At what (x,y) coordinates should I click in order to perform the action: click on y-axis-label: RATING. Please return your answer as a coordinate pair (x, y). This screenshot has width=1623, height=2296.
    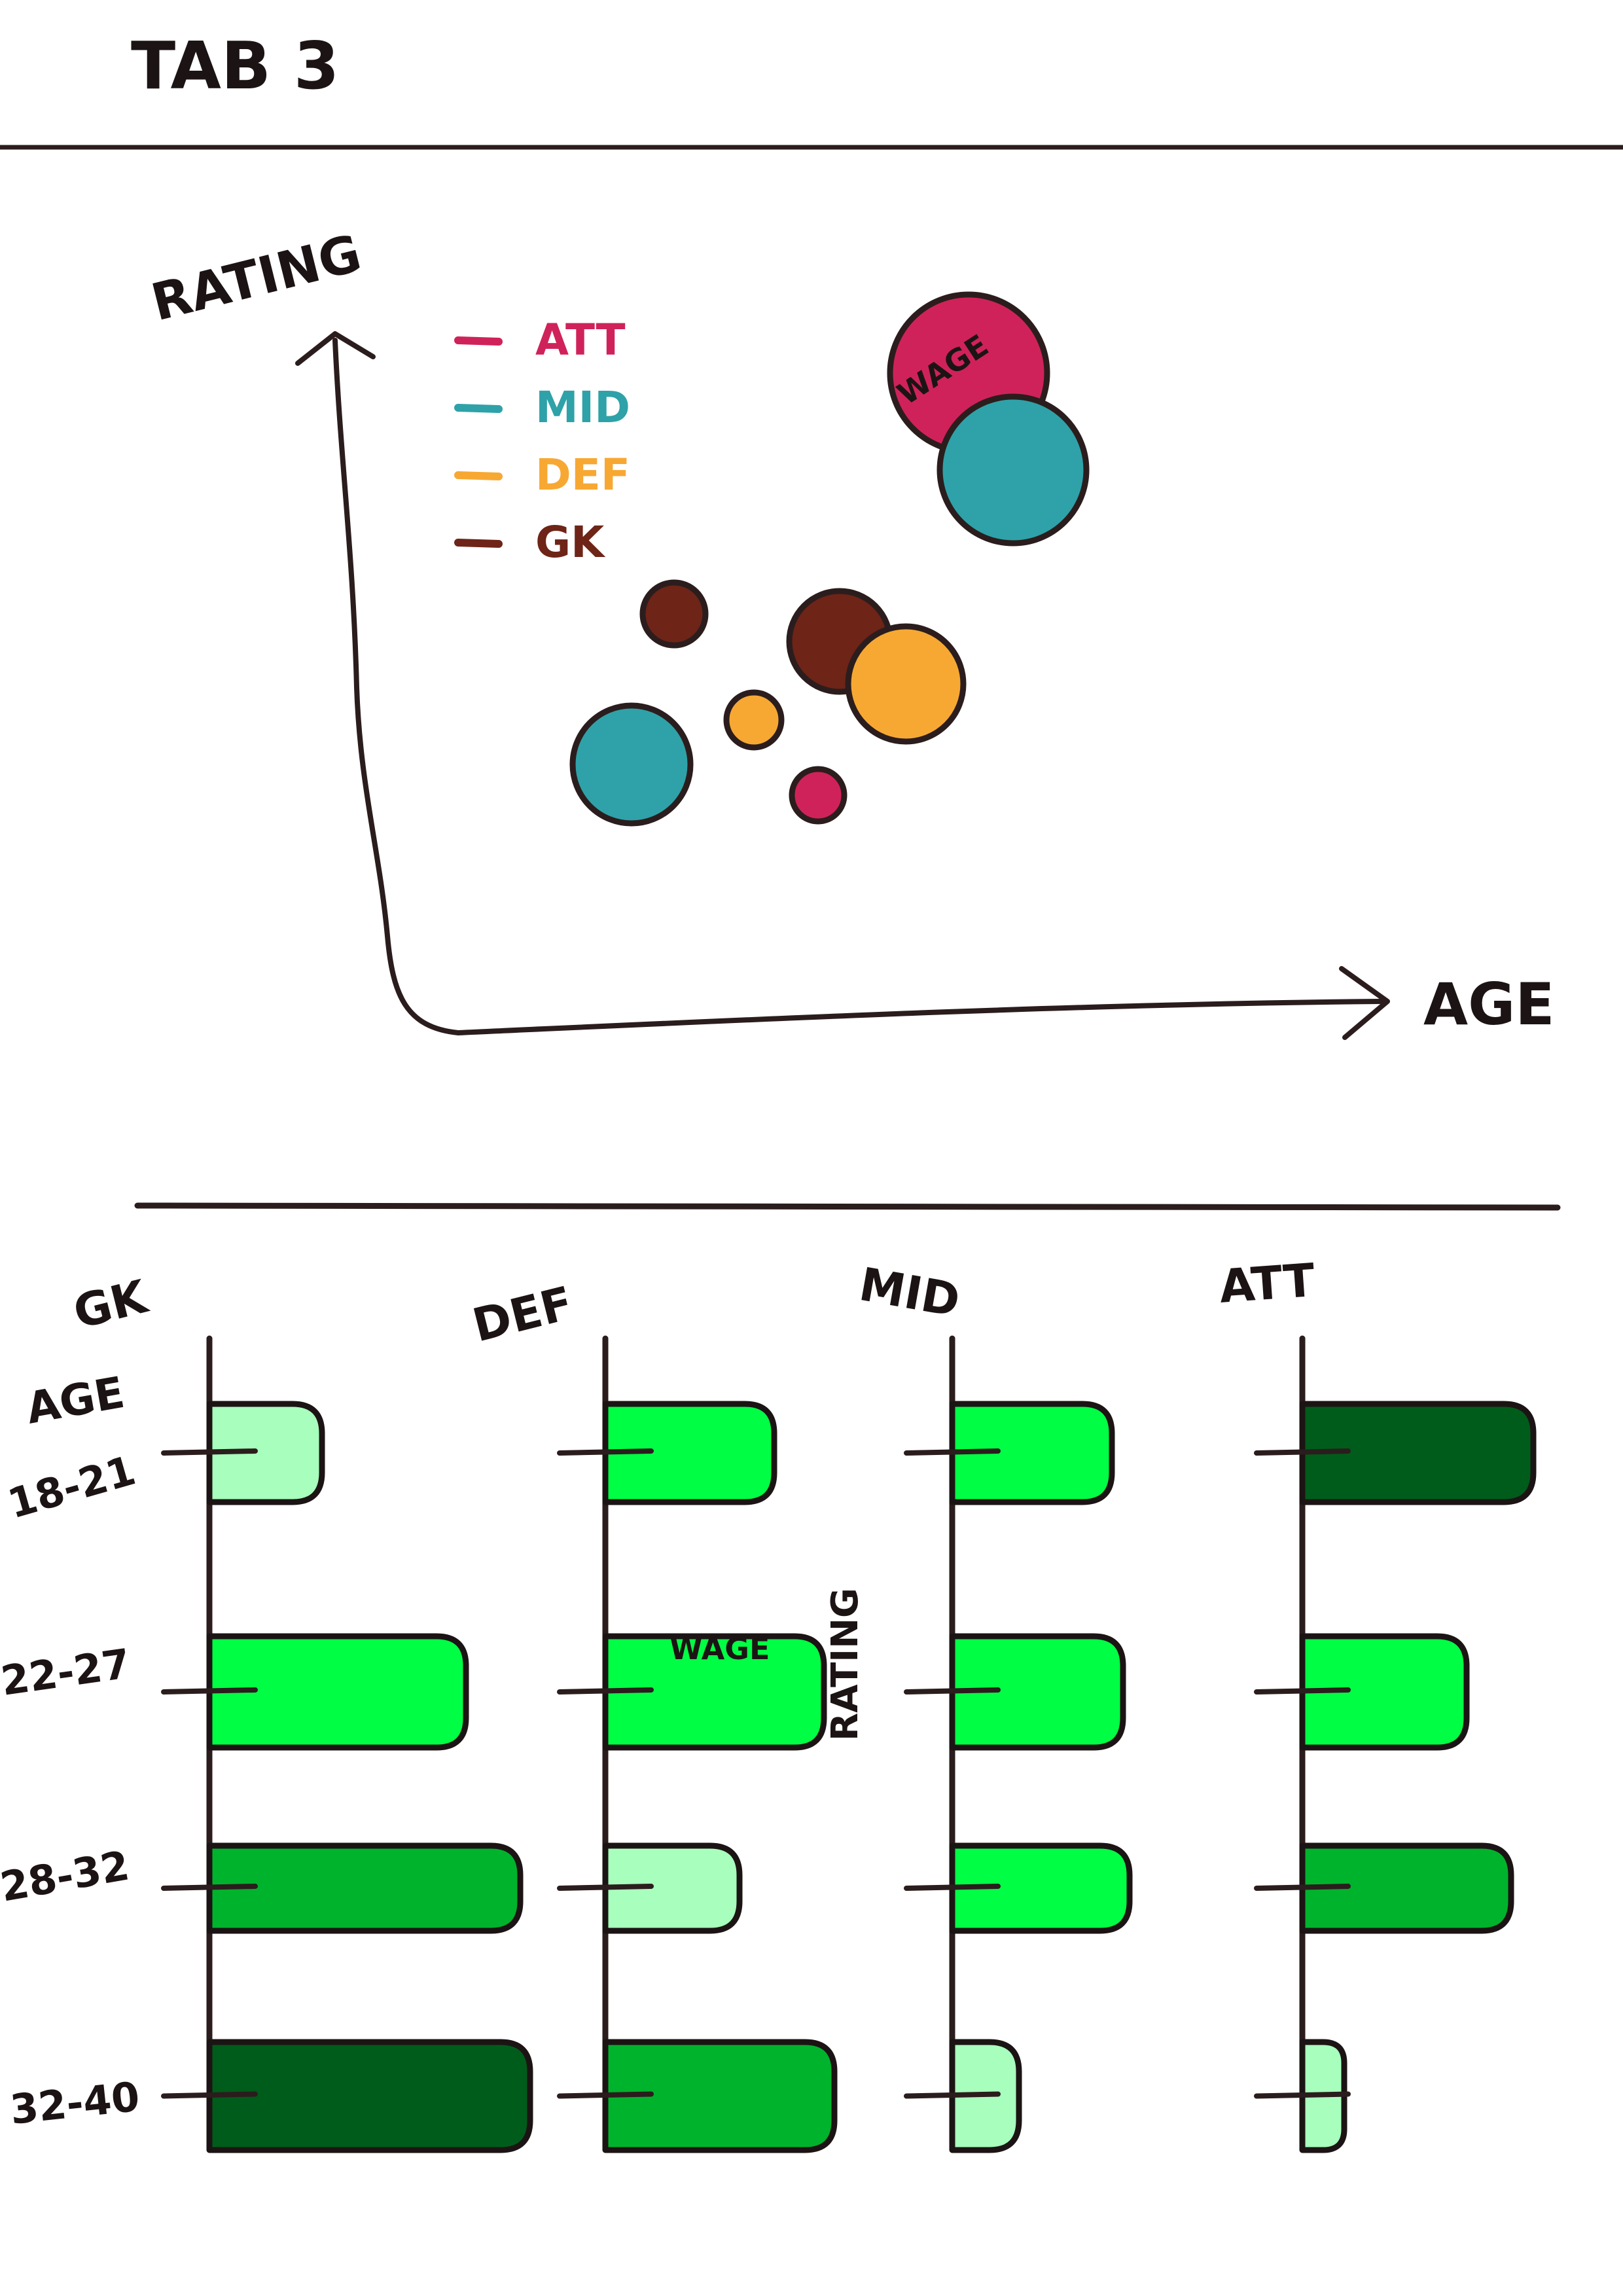
    Looking at the image, I should click on (256, 278).